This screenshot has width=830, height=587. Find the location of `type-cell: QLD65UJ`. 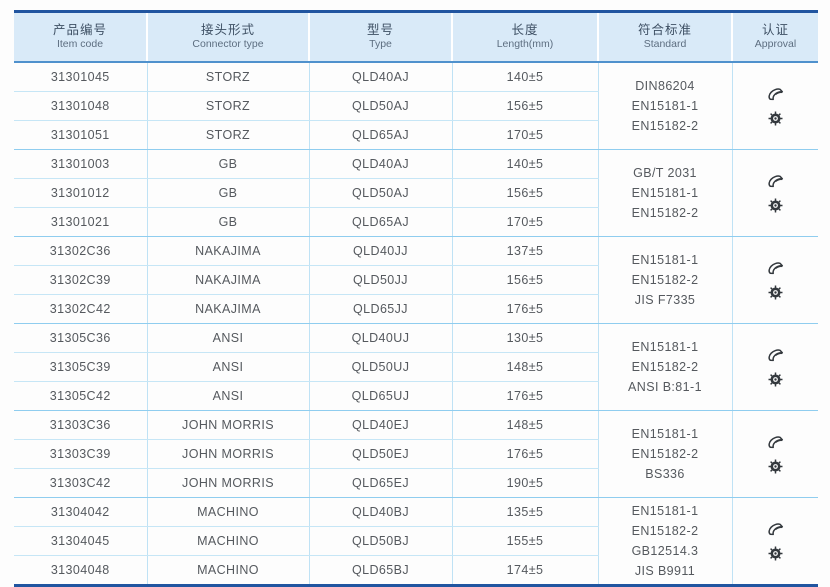

type-cell: QLD65UJ is located at coordinates (381, 396).